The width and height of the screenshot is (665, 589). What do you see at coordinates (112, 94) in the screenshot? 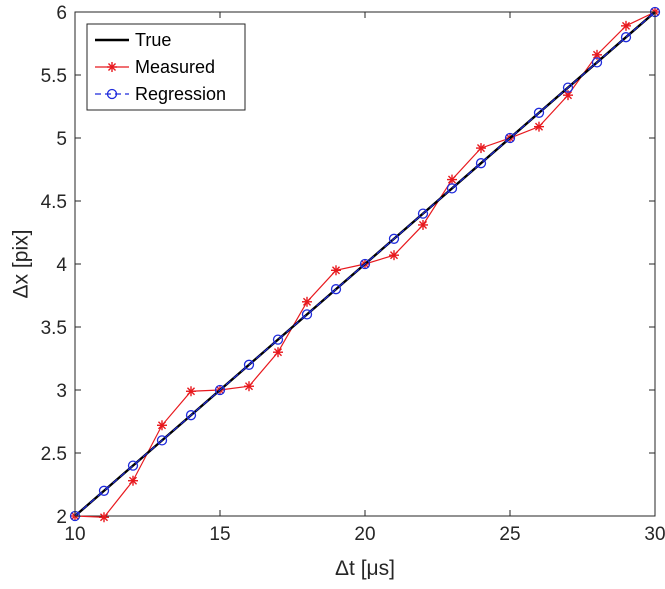
I see `legend-marker-regression` at bounding box center [112, 94].